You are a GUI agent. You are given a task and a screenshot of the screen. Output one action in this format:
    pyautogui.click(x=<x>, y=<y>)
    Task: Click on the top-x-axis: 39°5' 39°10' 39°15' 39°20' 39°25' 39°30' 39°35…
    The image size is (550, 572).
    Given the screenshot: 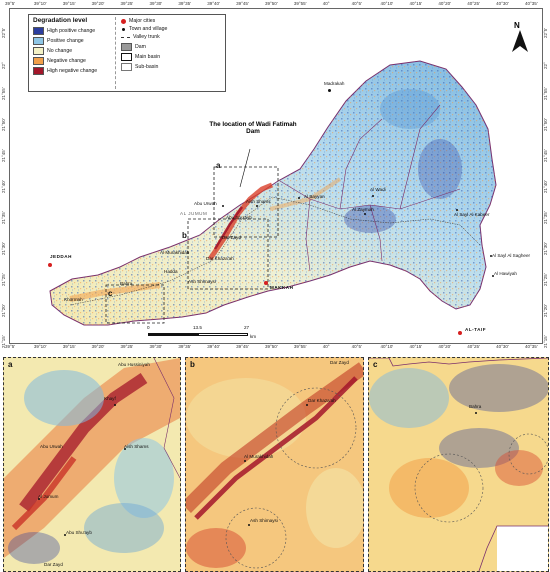 What is the action you would take?
    pyautogui.click(x=275, y=4)
    